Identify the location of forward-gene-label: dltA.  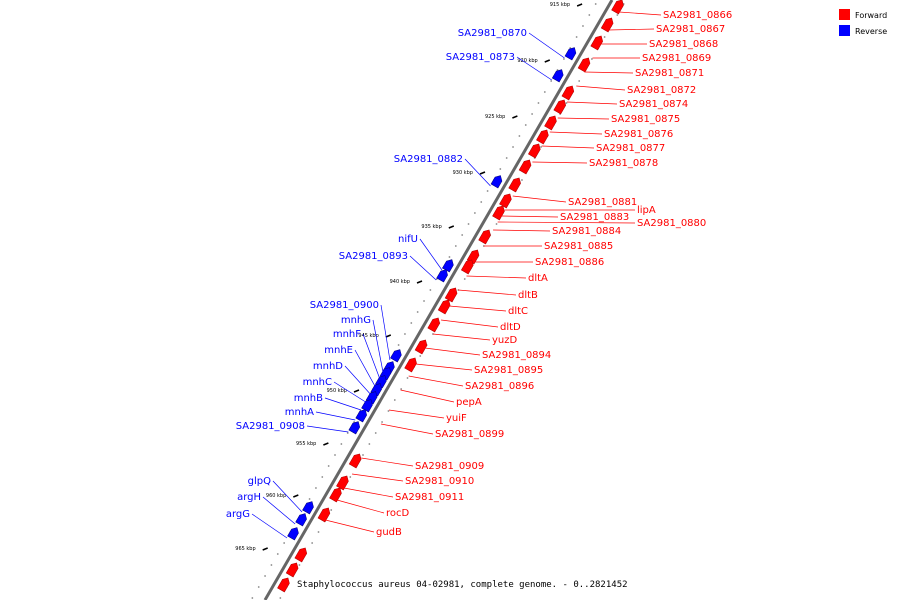
(538, 278).